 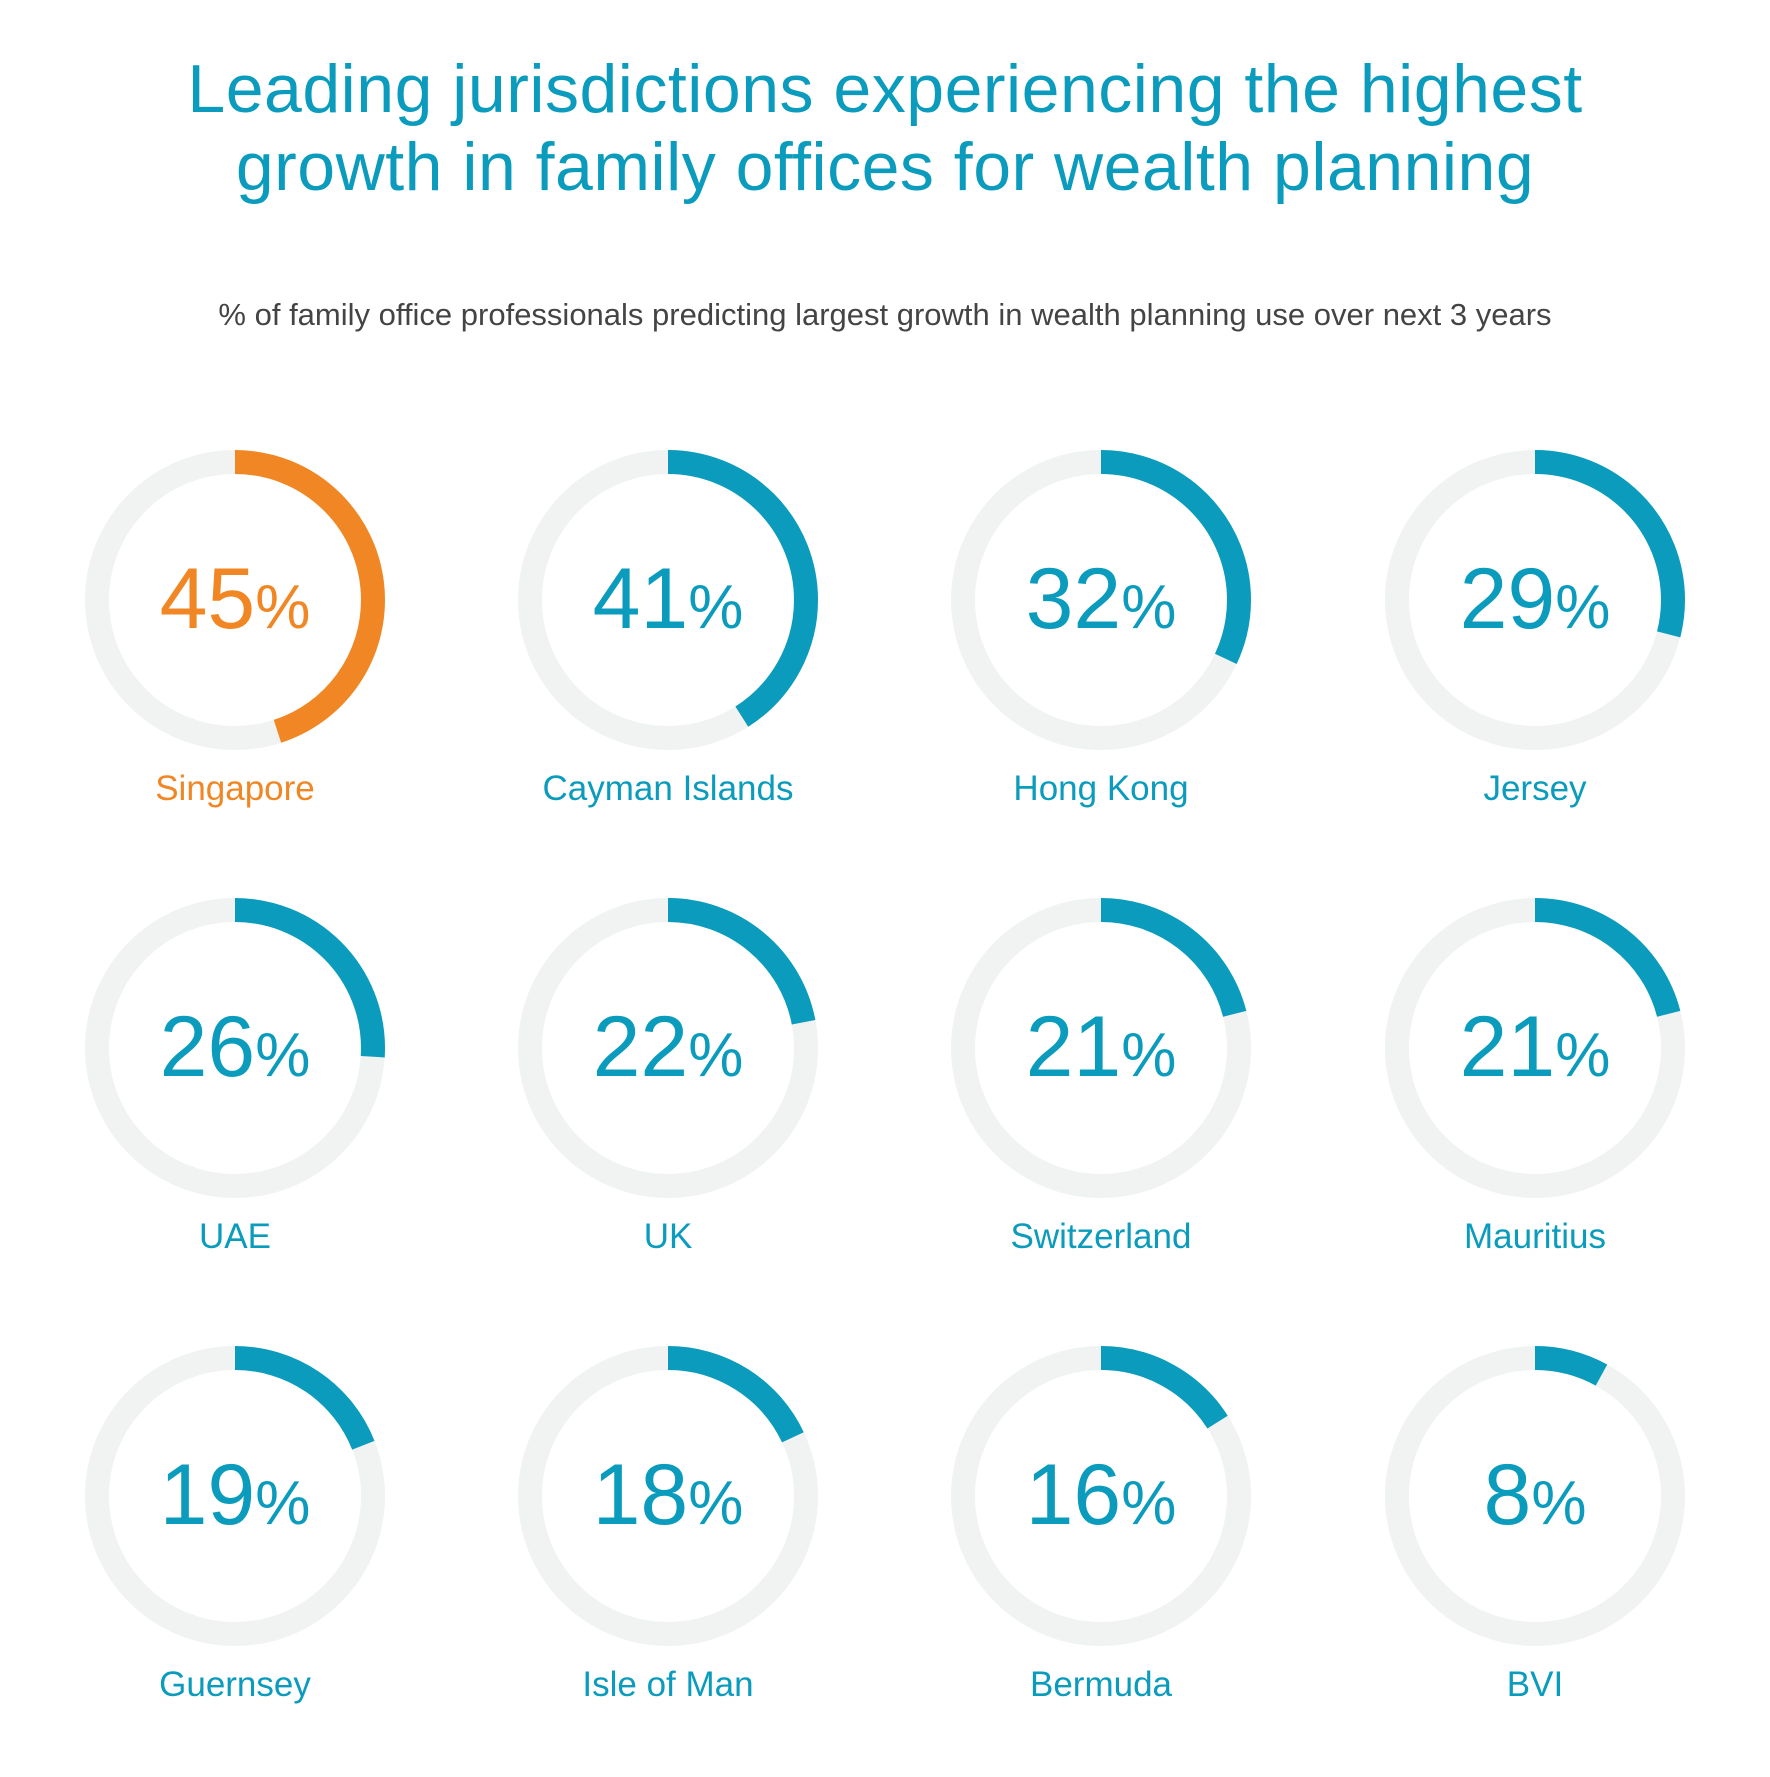 I want to click on donut-value-isle-of-man: 18%, so click(x=668, y=1495).